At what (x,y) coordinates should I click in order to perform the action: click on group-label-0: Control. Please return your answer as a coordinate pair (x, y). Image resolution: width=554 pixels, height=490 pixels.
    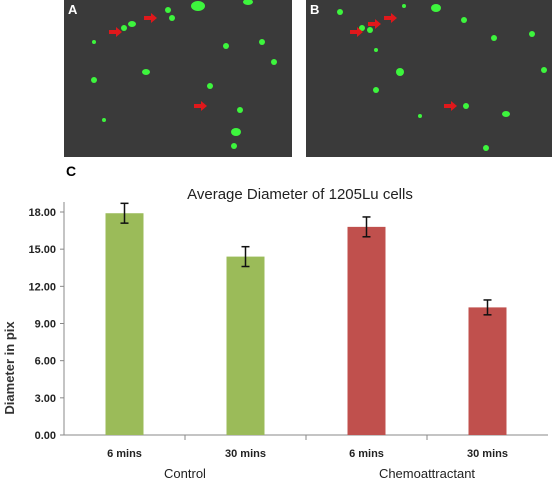
    Looking at the image, I should click on (185, 473).